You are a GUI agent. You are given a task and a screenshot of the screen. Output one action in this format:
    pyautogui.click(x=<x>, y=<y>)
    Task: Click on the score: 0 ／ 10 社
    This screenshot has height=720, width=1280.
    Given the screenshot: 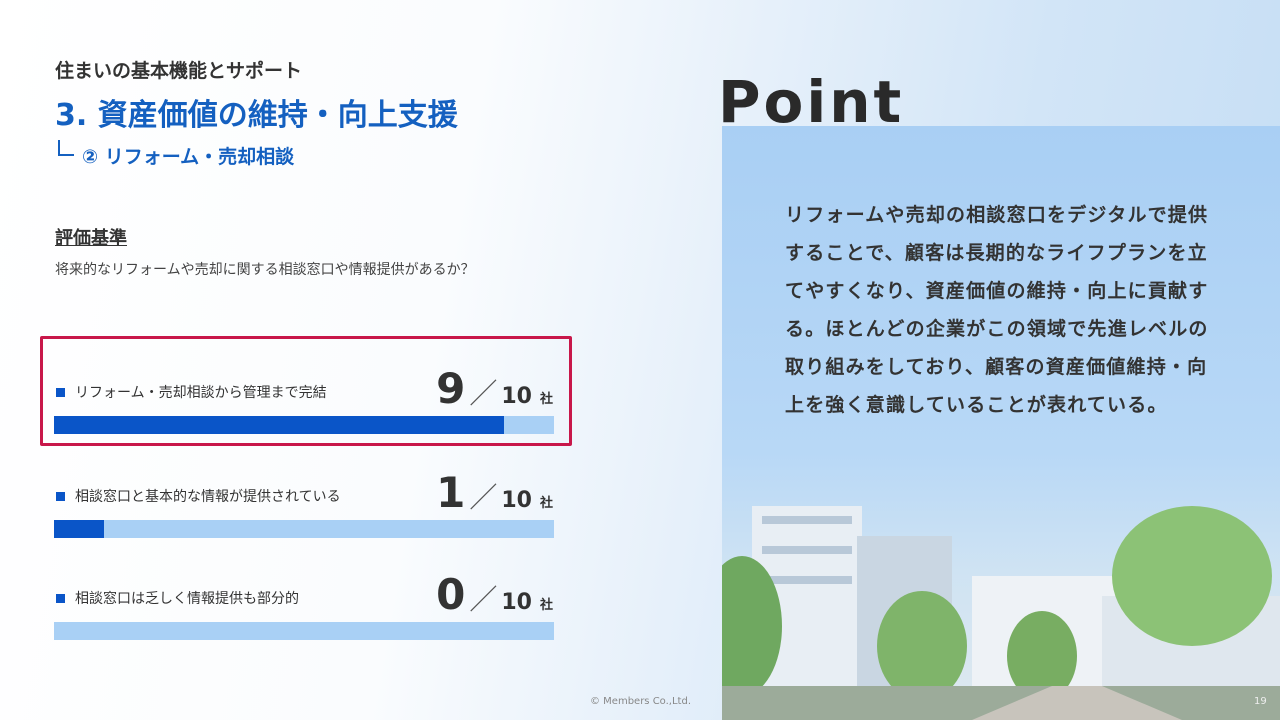 What is the action you would take?
    pyautogui.click(x=494, y=594)
    